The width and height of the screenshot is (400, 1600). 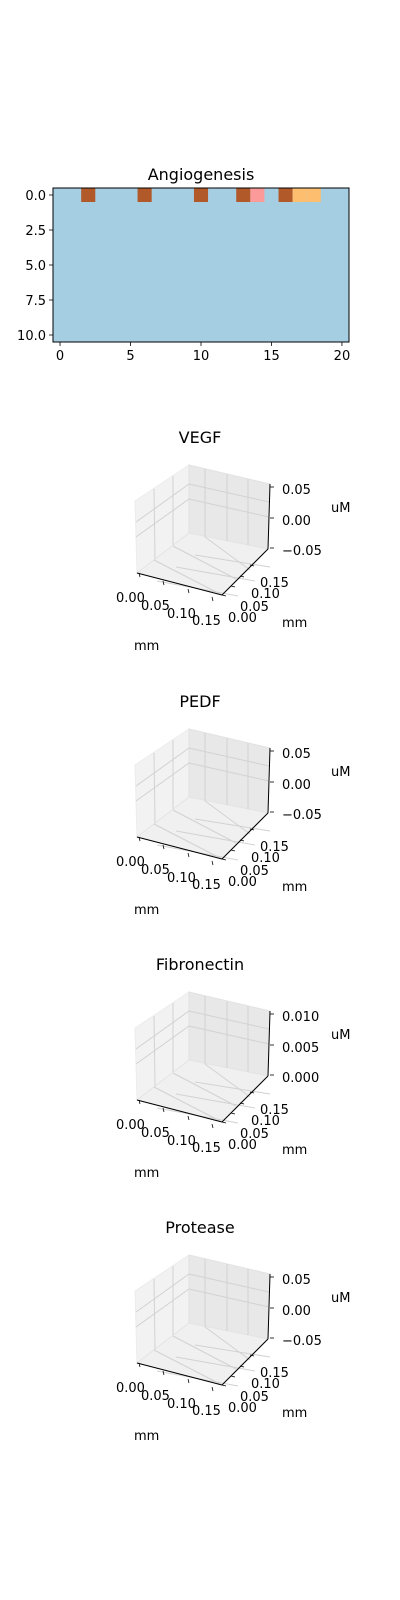 I want to click on x-tick-label: 5, so click(x=130, y=356).